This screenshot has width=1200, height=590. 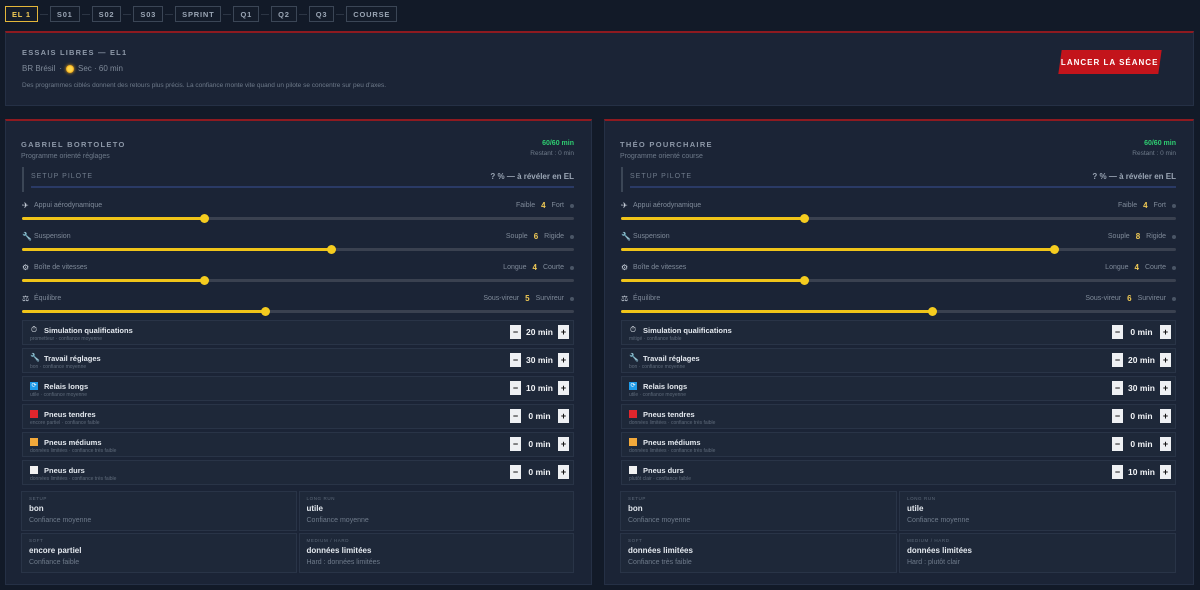 I want to click on slider-label: Suspension, so click(x=651, y=236).